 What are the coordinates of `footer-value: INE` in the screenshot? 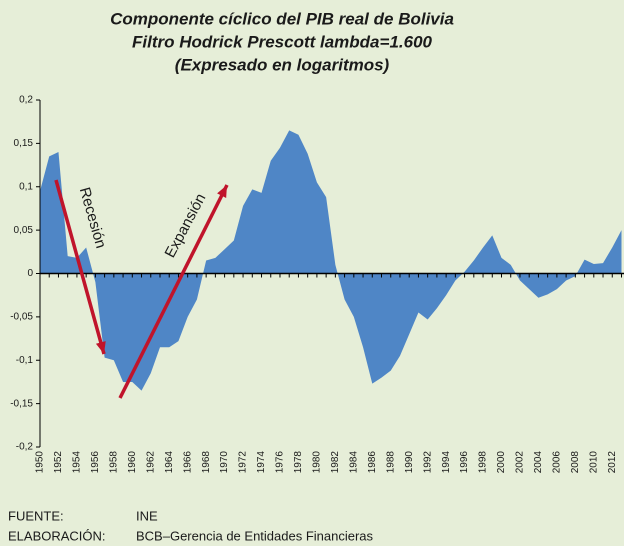 It's located at (147, 515).